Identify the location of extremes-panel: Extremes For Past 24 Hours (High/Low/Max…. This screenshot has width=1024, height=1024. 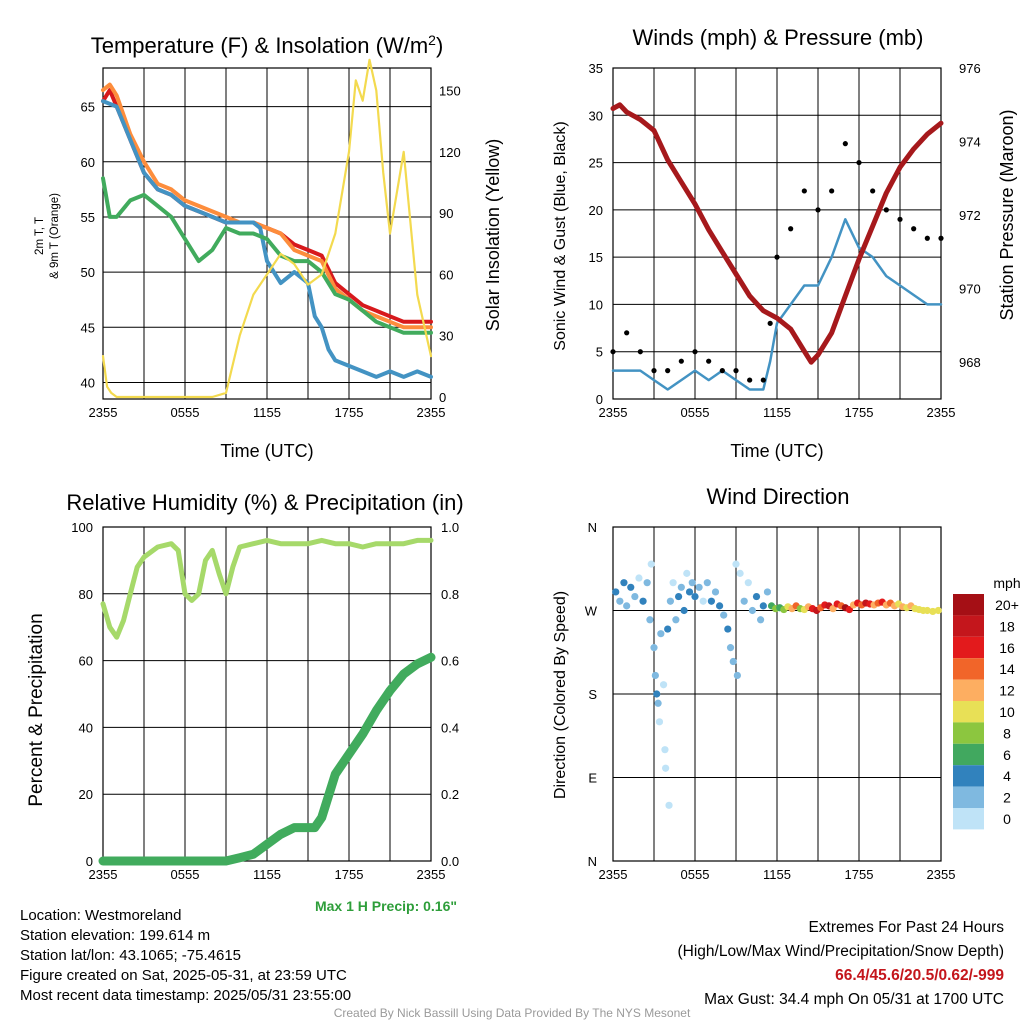
(841, 964).